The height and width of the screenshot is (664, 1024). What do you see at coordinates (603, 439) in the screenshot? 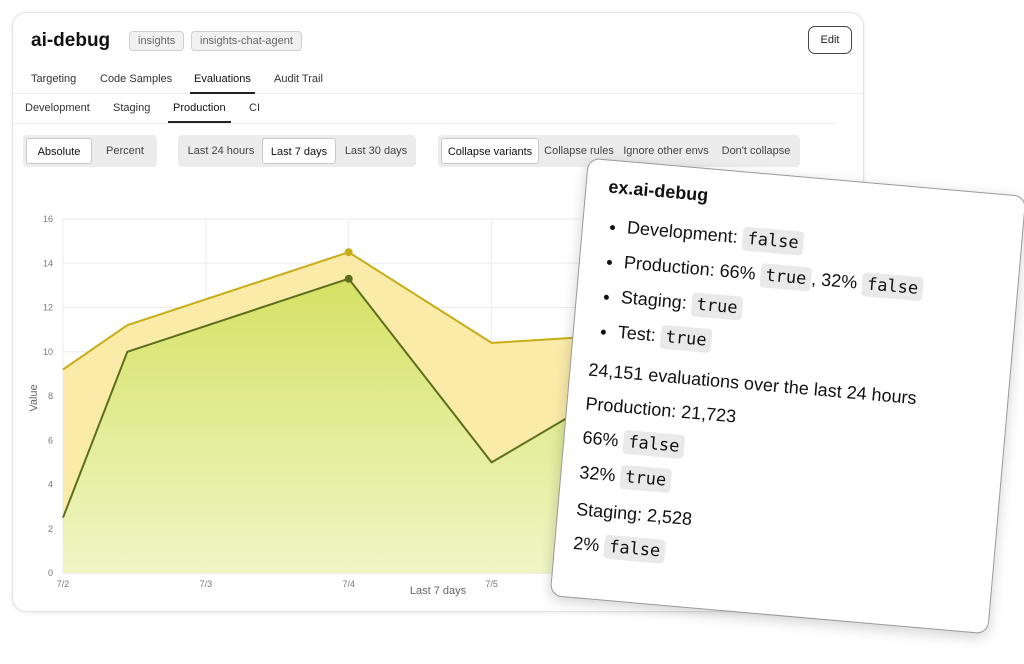
I see `variation-percent: 66%` at bounding box center [603, 439].